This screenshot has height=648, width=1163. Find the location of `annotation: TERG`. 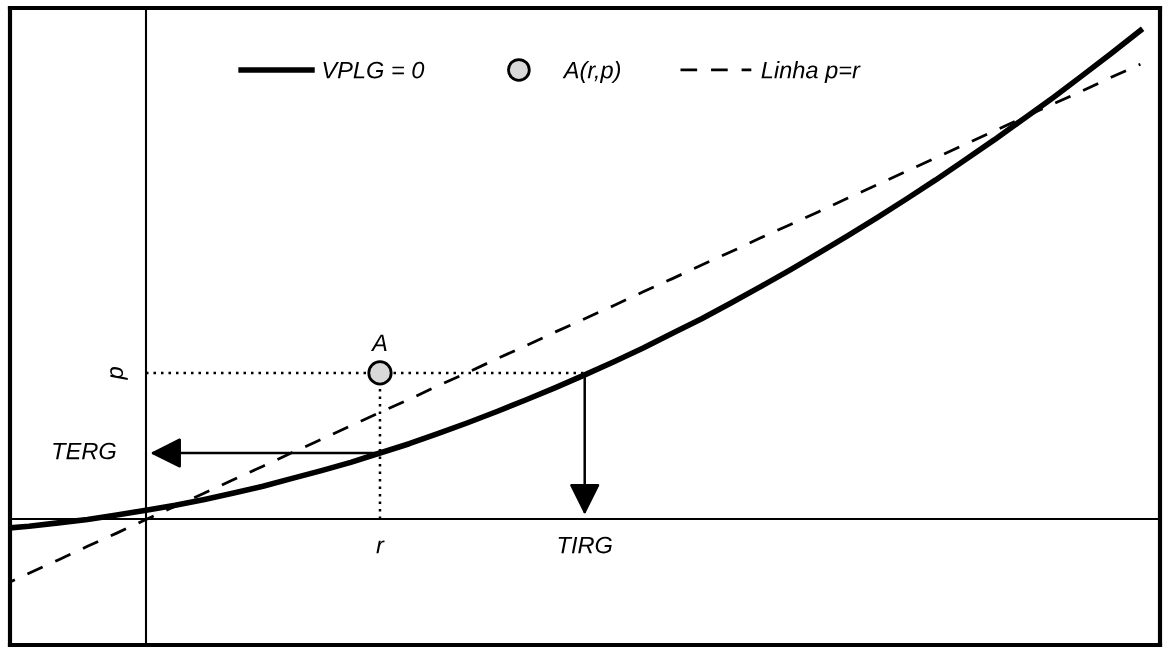

annotation: TERG is located at coordinates (84, 451).